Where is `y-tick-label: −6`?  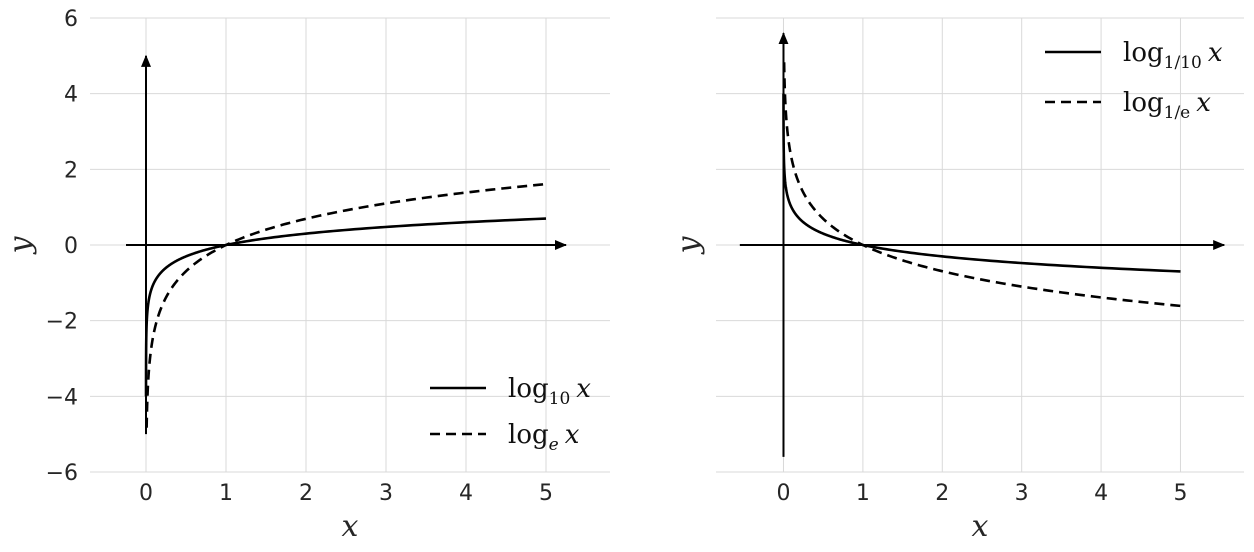 y-tick-label: −6 is located at coordinates (62, 473).